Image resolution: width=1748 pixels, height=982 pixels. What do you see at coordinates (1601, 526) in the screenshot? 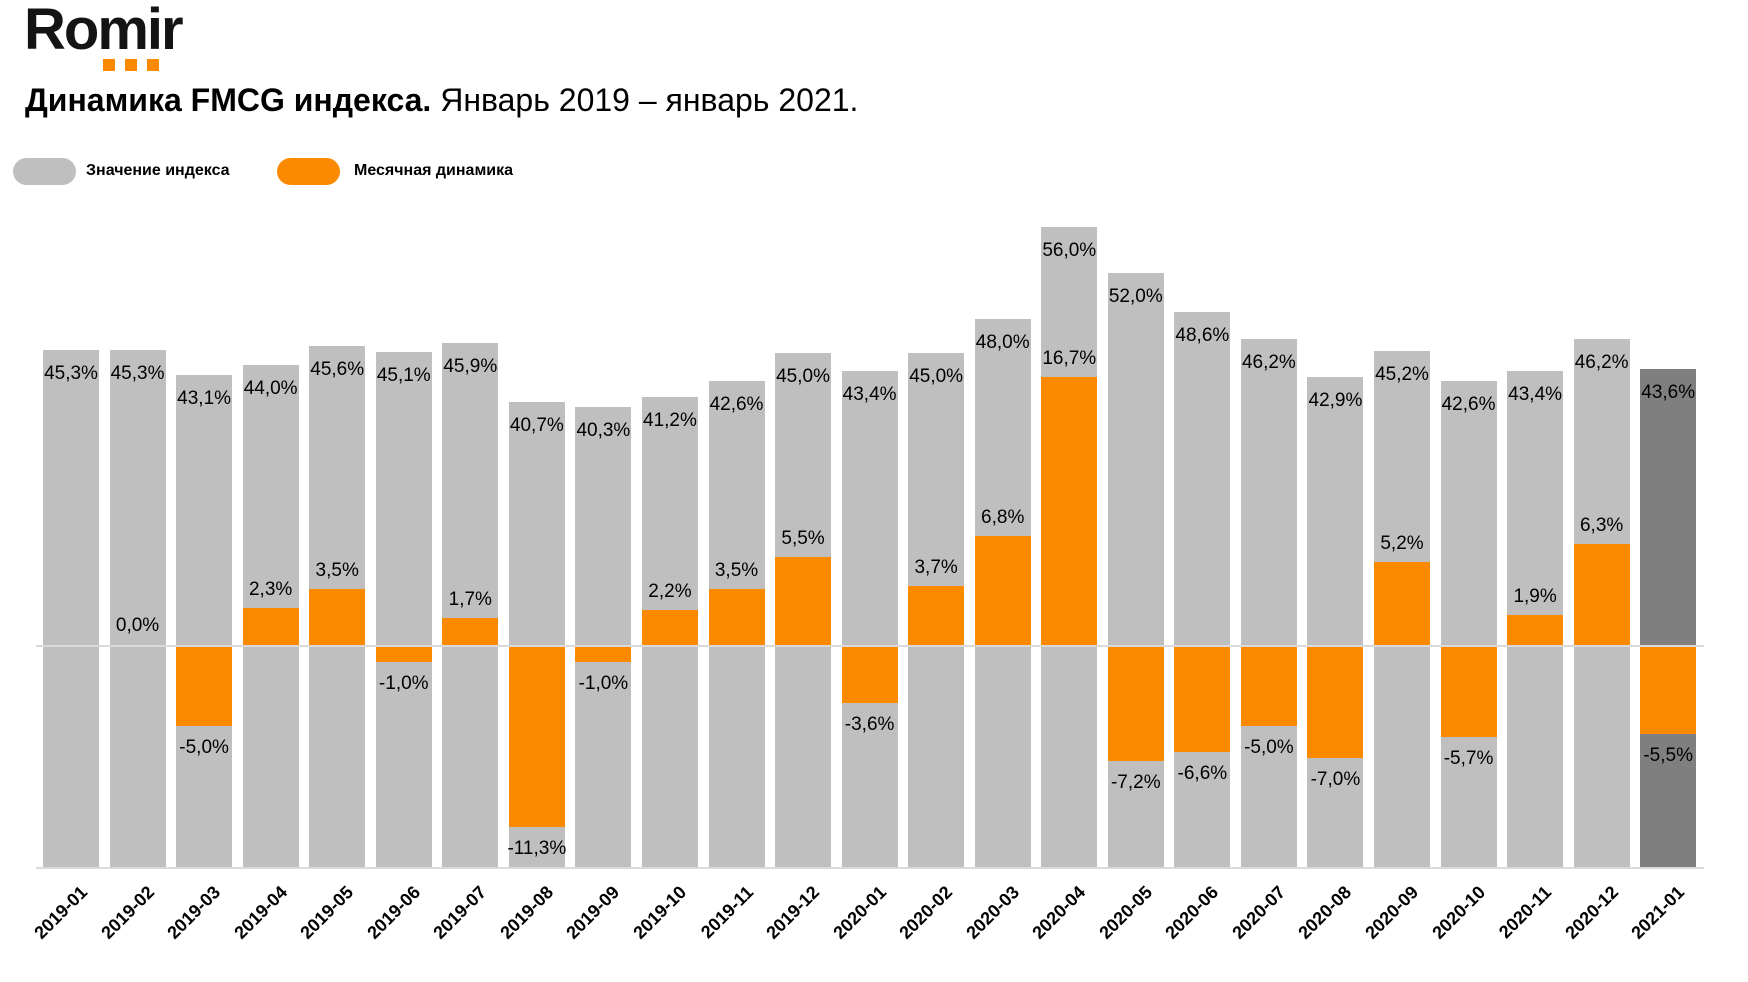
I see `dynamic-value-label: 6,3%` at bounding box center [1601, 526].